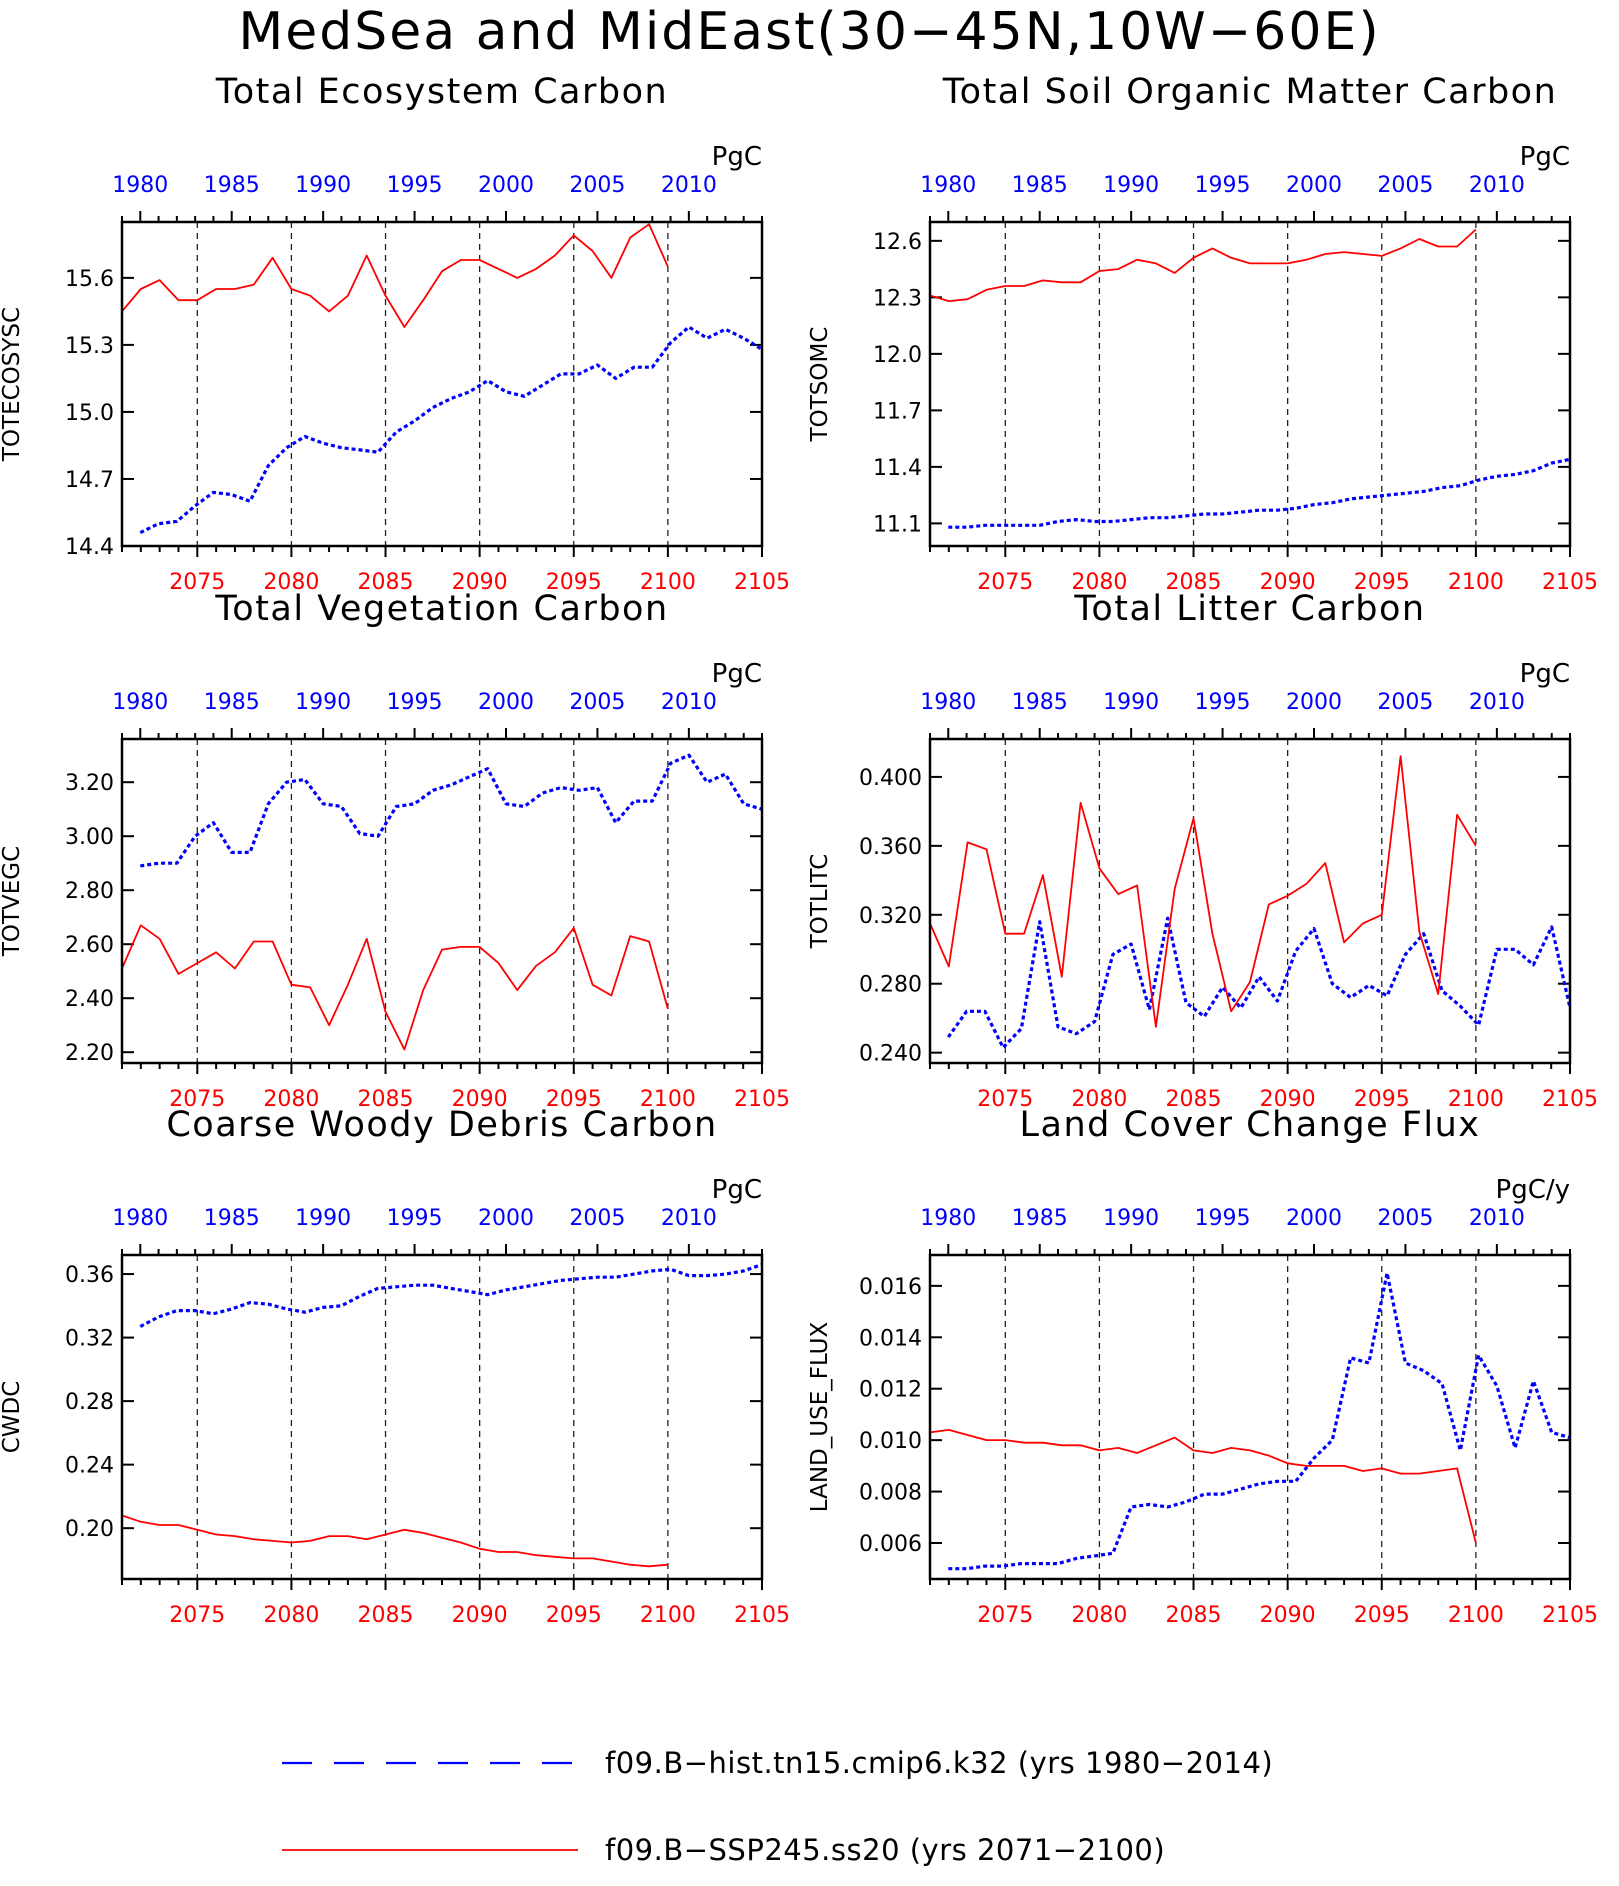 This screenshot has height=1886, width=1619. What do you see at coordinates (809, 32) in the screenshot?
I see `figure-title: MedSea and MidEast(30−45N,10W−60E)` at bounding box center [809, 32].